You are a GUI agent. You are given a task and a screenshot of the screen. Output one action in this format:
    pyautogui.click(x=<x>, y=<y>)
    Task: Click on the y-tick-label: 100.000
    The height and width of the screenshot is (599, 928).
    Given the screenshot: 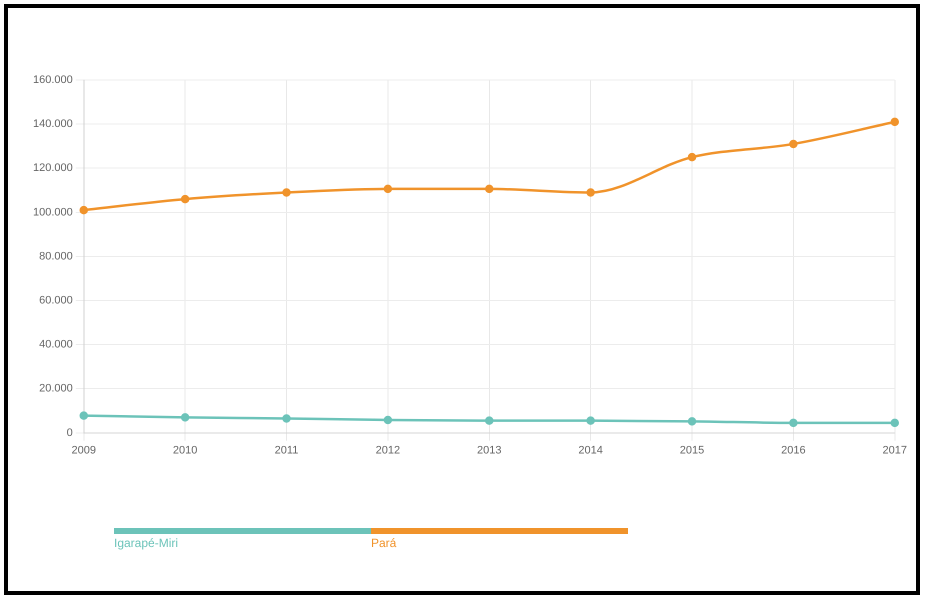 What is the action you would take?
    pyautogui.click(x=52, y=212)
    